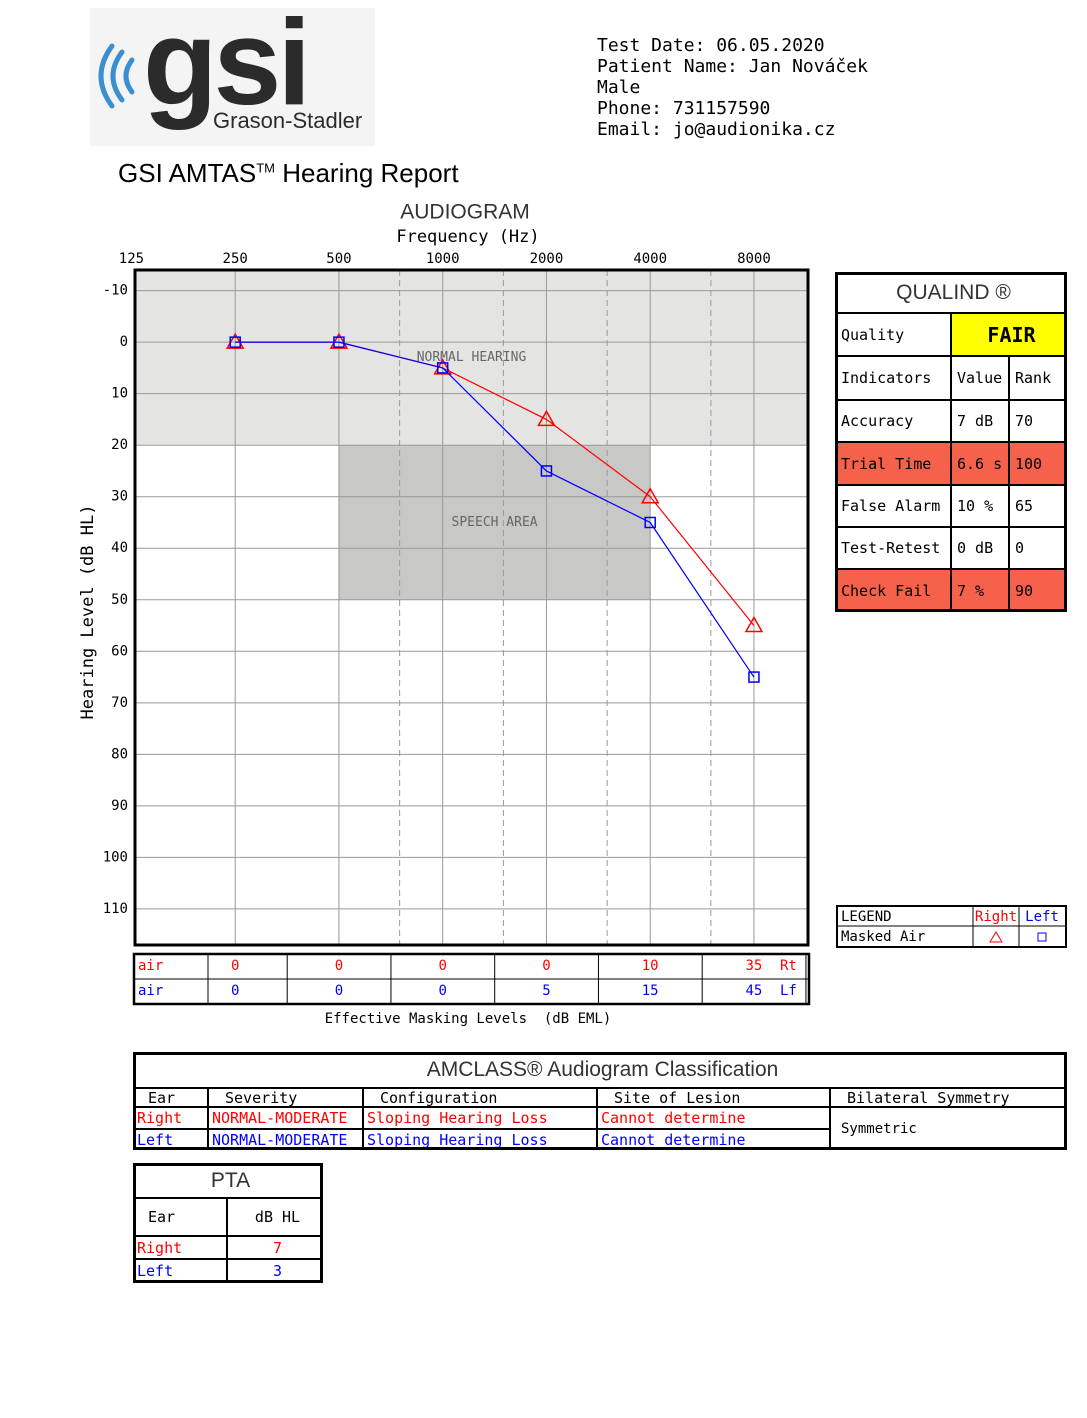 This screenshot has height=1418, width=1087. Describe the element at coordinates (713, 1097) in the screenshot. I see `amclass-header: Site of Lesion` at that location.